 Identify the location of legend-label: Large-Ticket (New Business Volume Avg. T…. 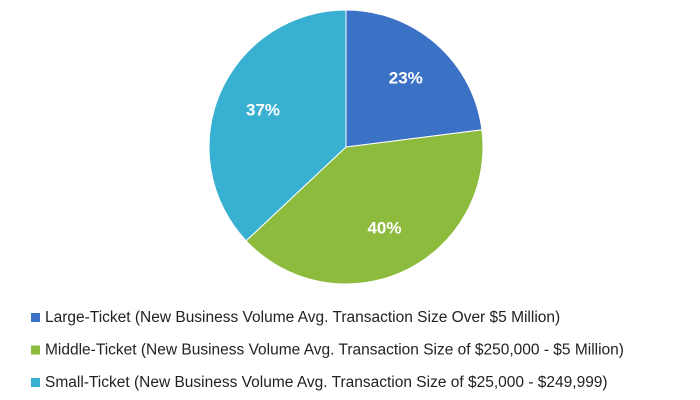
(302, 317).